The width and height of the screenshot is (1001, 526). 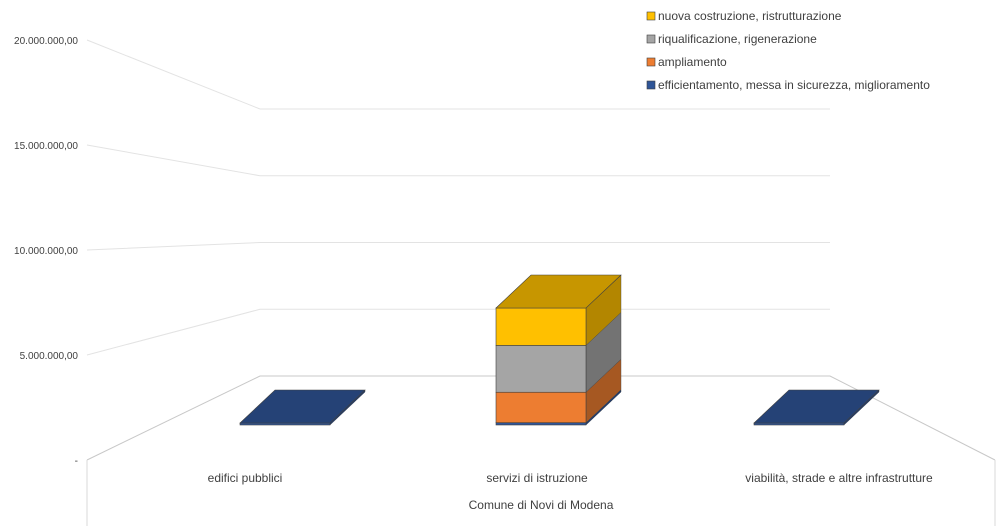 I want to click on y-tick-label: -, so click(x=76, y=461).